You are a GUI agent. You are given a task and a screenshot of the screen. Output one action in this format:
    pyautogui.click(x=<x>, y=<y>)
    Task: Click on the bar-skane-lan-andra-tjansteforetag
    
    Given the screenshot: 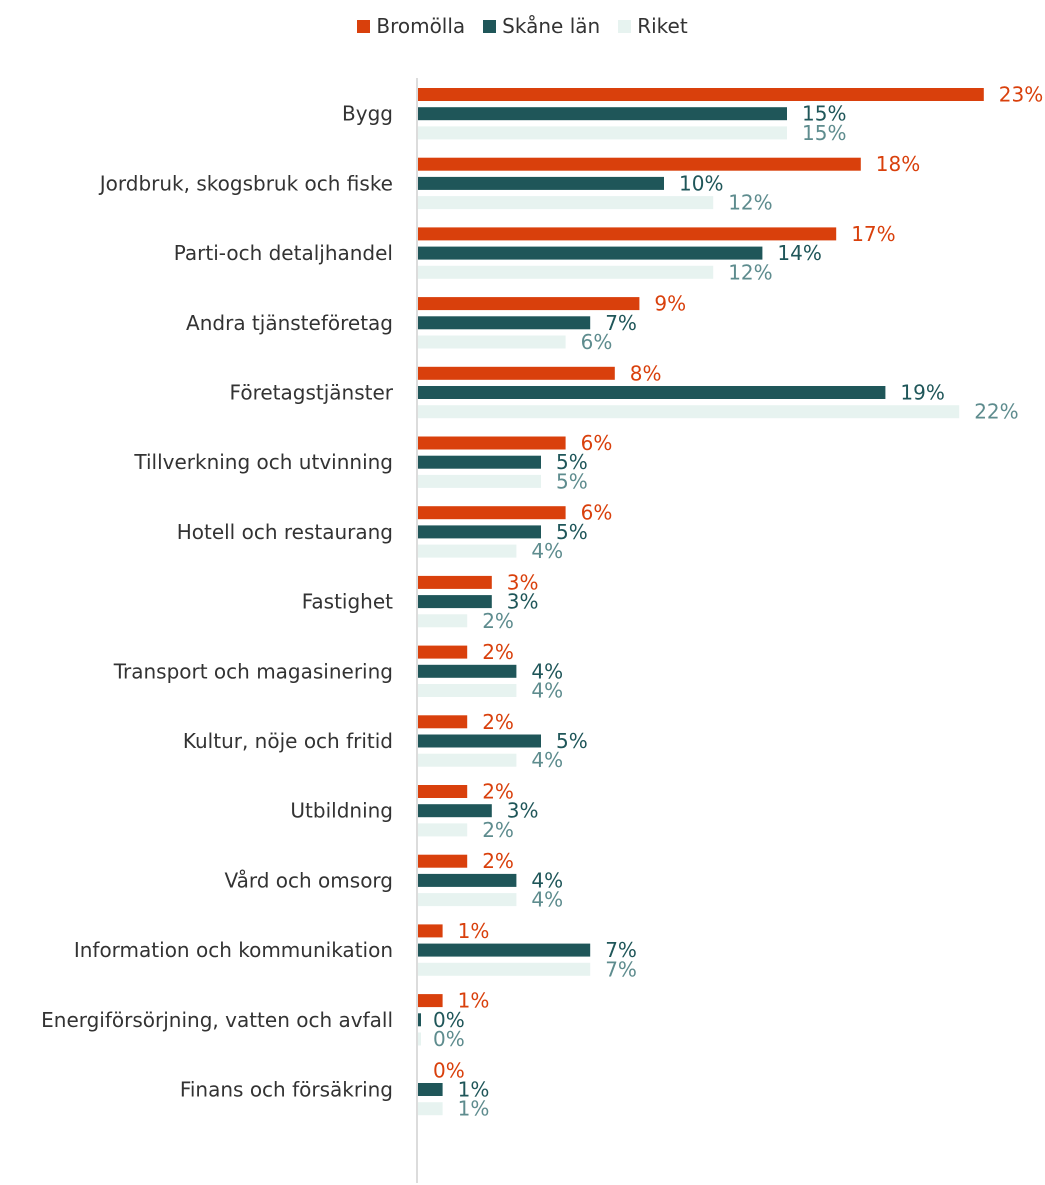 What is the action you would take?
    pyautogui.click(x=504, y=323)
    